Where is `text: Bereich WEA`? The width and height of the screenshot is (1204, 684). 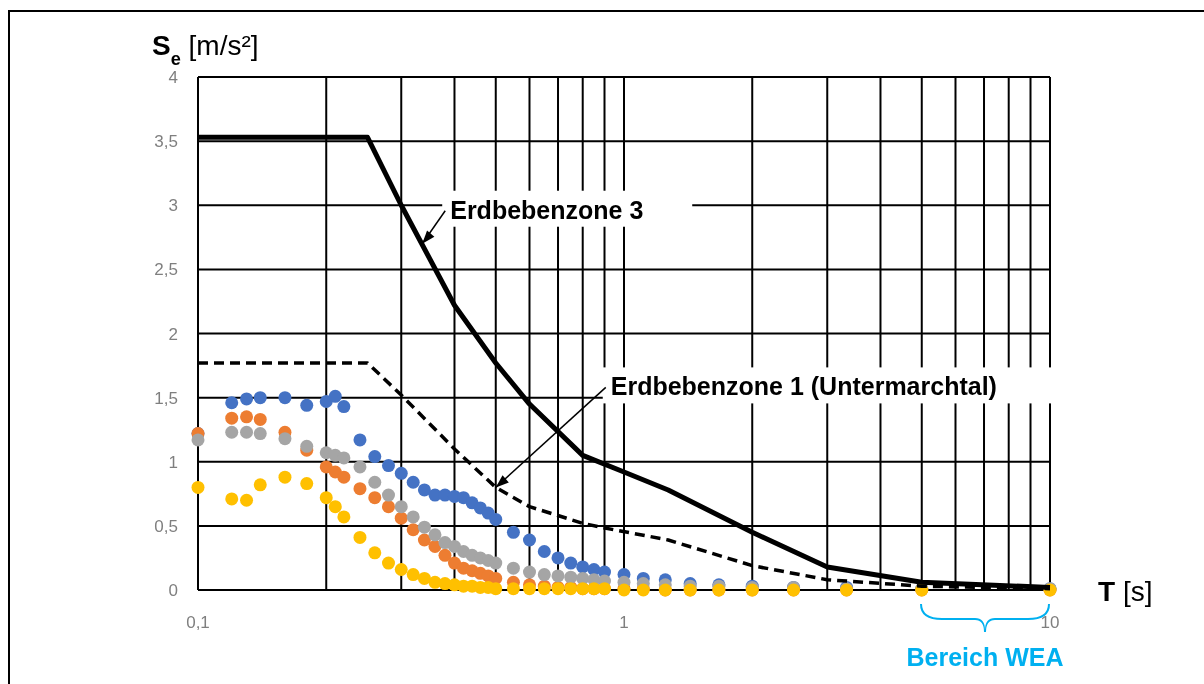 text: Bereich WEA is located at coordinates (985, 657).